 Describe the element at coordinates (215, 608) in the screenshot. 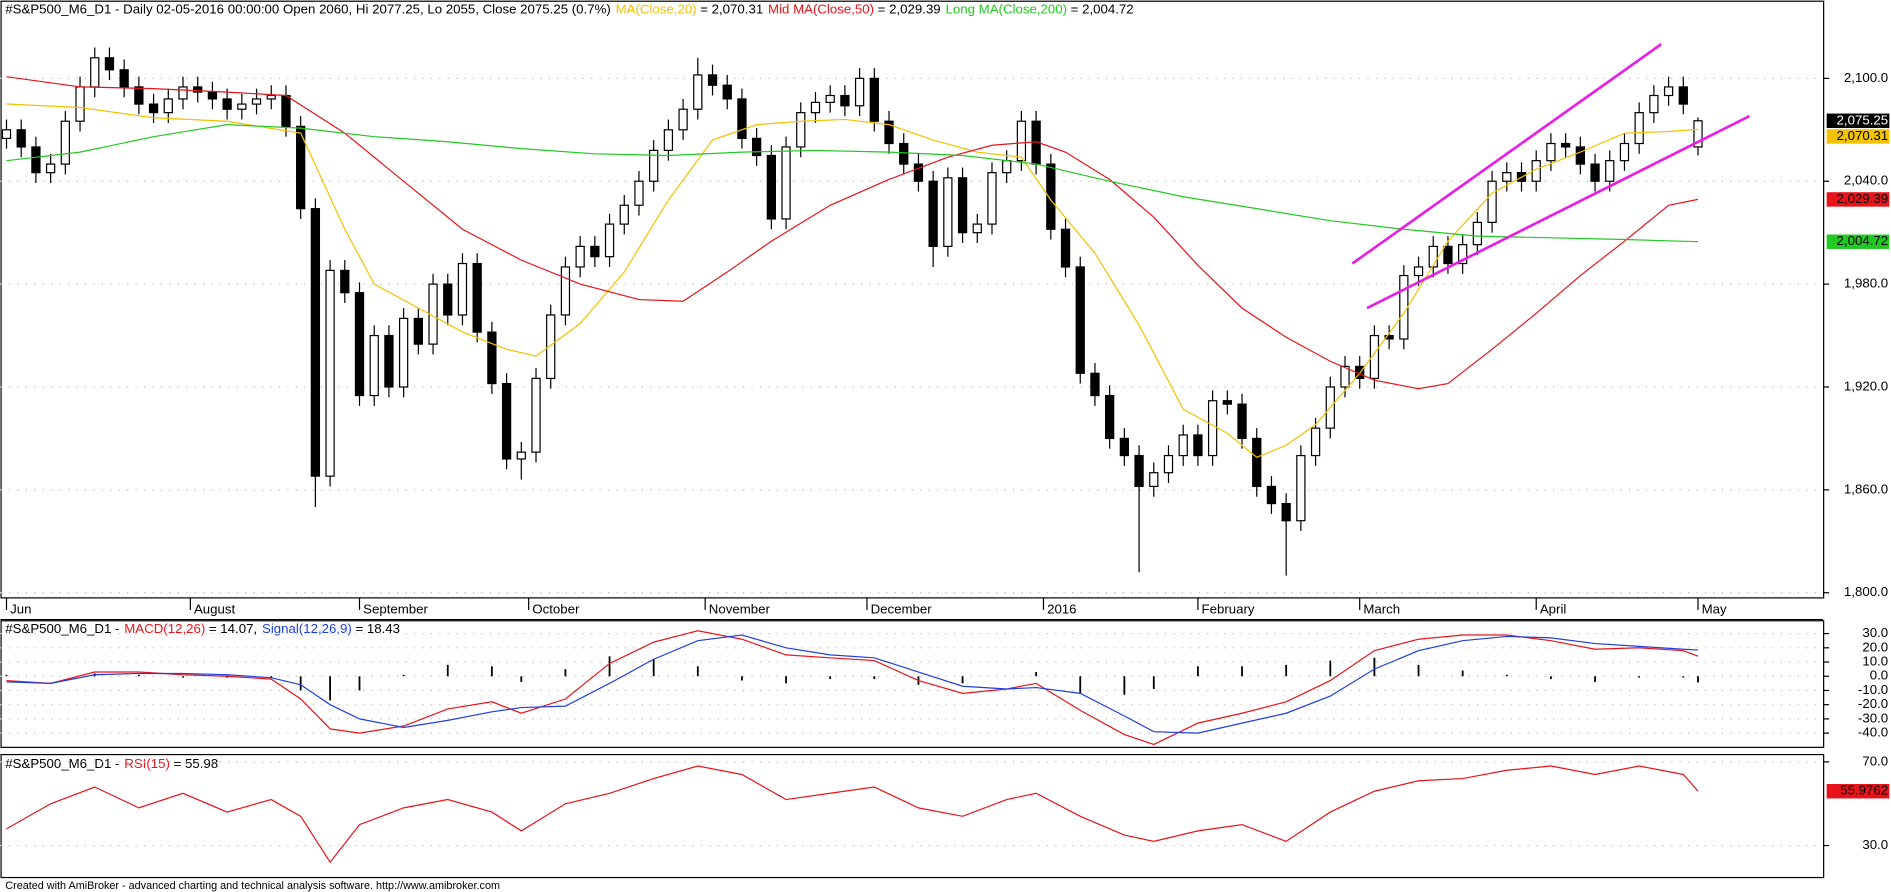

I see `x-tick-label: August` at that location.